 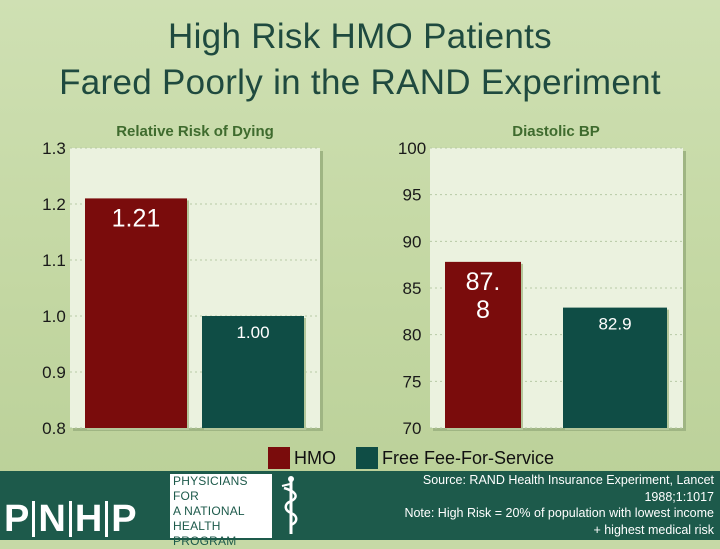 I want to click on bar-value-label-line: 82.9, so click(x=614, y=324).